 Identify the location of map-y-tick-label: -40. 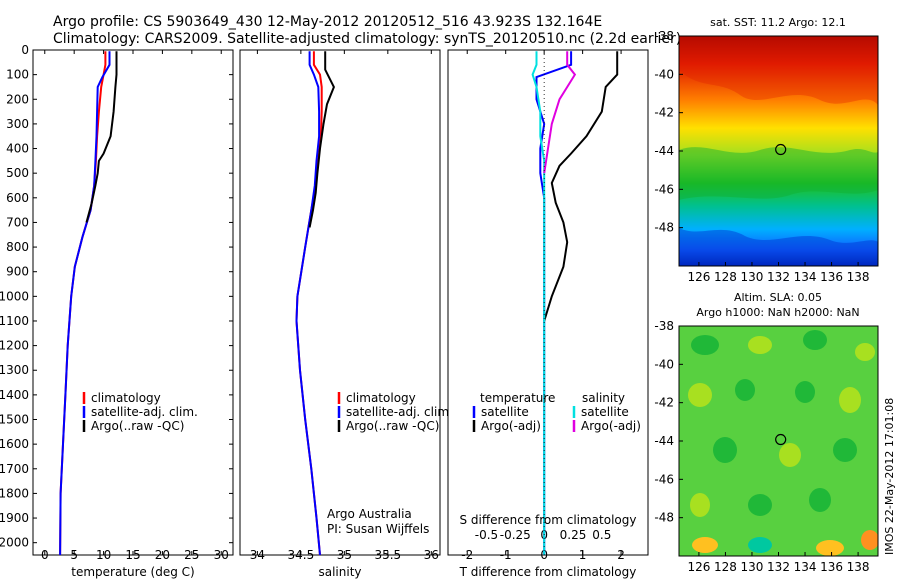
(664, 364).